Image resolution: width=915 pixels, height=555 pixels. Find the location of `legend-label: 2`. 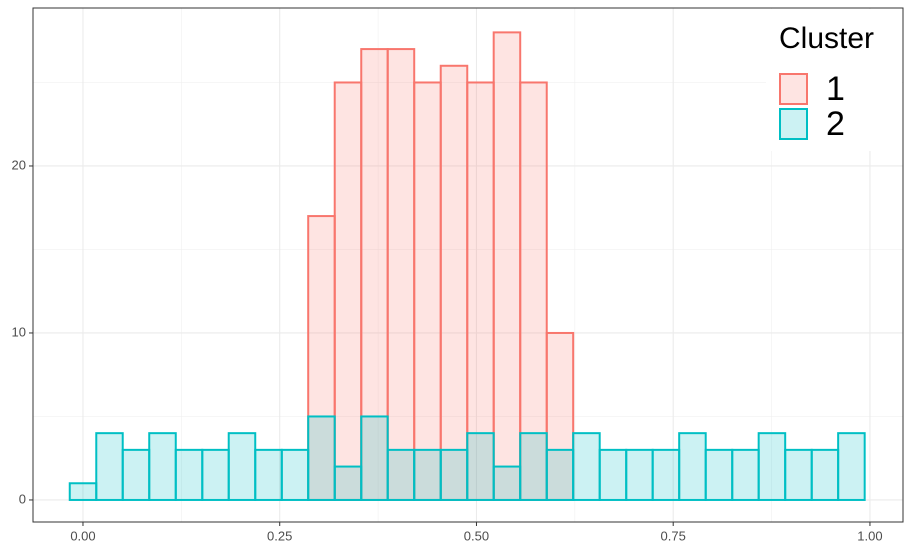

legend-label: 2 is located at coordinates (835, 124).